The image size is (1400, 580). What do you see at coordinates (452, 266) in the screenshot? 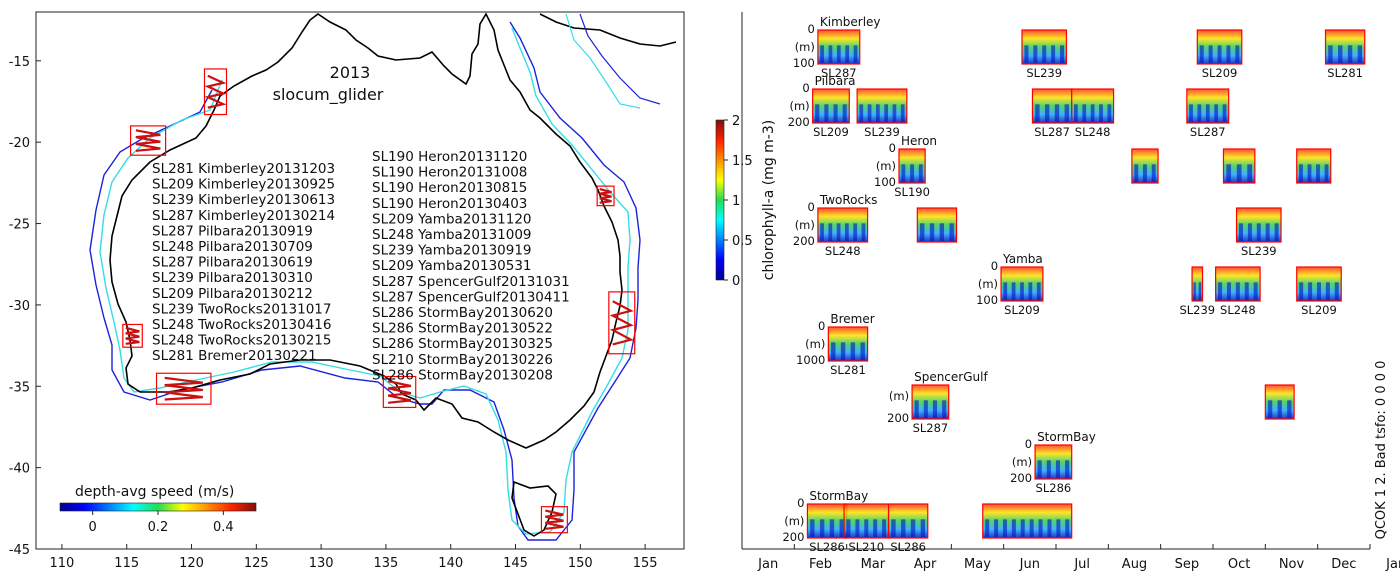
I see `deployment-entry: SL209 Yamba20130531` at bounding box center [452, 266].